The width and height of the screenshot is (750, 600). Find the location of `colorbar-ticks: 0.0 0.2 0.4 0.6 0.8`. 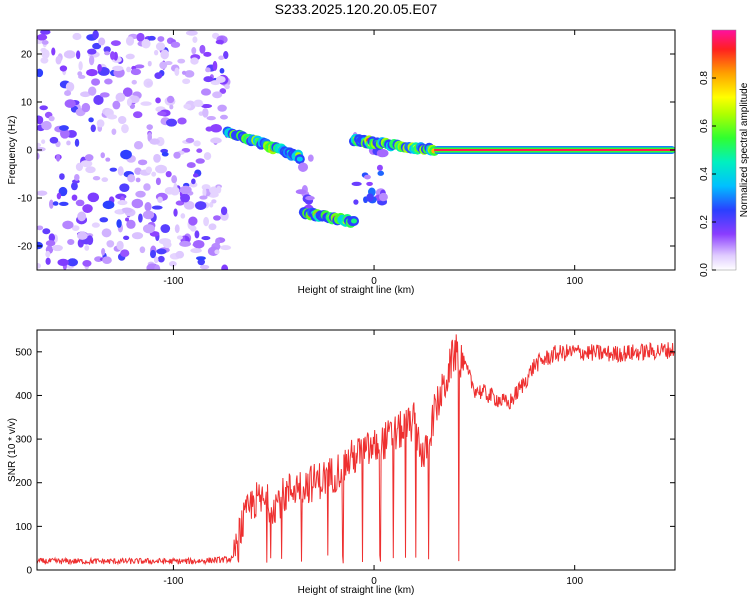

colorbar-ticks: 0.0 0.2 0.4 0.6 0.8 is located at coordinates (707, 174).